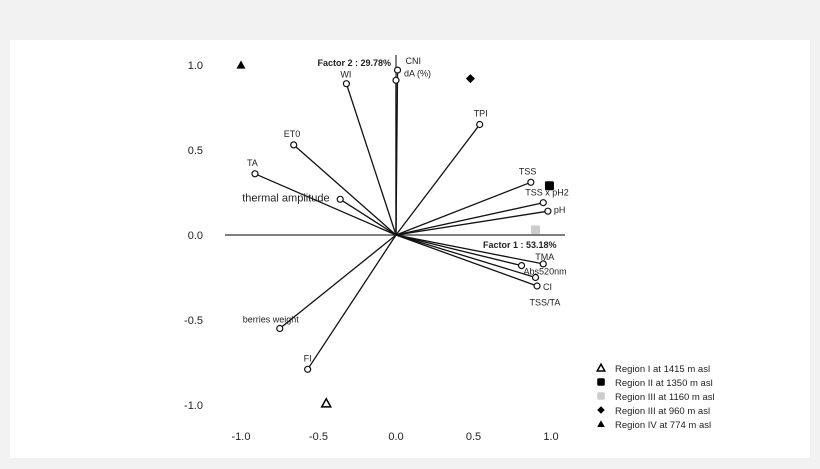 The height and width of the screenshot is (469, 820). What do you see at coordinates (664, 383) in the screenshot?
I see `legend-label: Region II at 1350 m asl` at bounding box center [664, 383].